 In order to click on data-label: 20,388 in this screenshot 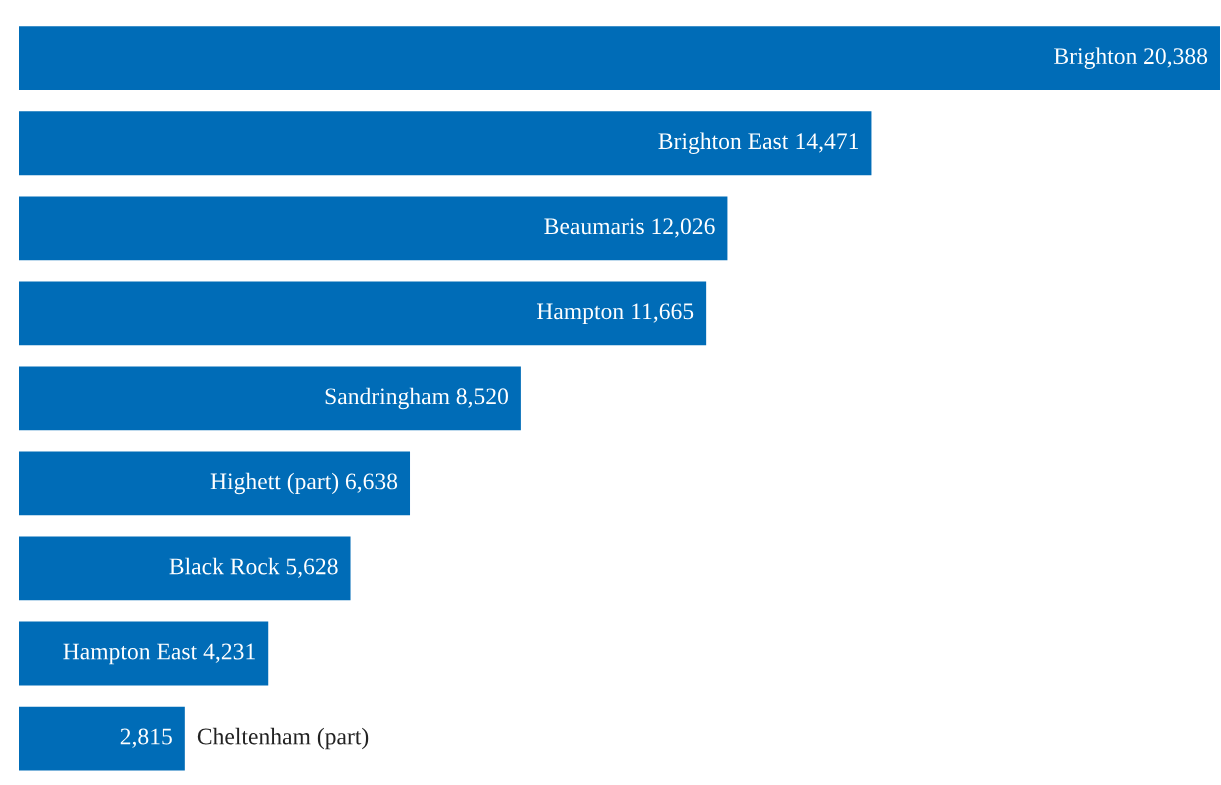, I will do `click(1176, 58)`.